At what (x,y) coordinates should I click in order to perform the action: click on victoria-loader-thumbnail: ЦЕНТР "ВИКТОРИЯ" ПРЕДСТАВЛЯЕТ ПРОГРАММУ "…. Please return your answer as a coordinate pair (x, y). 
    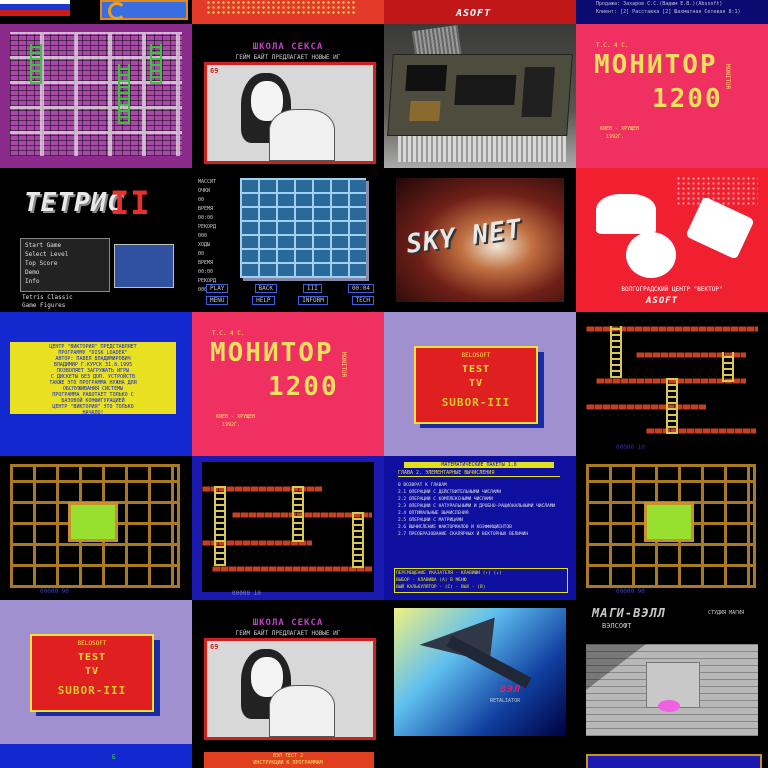
    Looking at the image, I should click on (96, 384).